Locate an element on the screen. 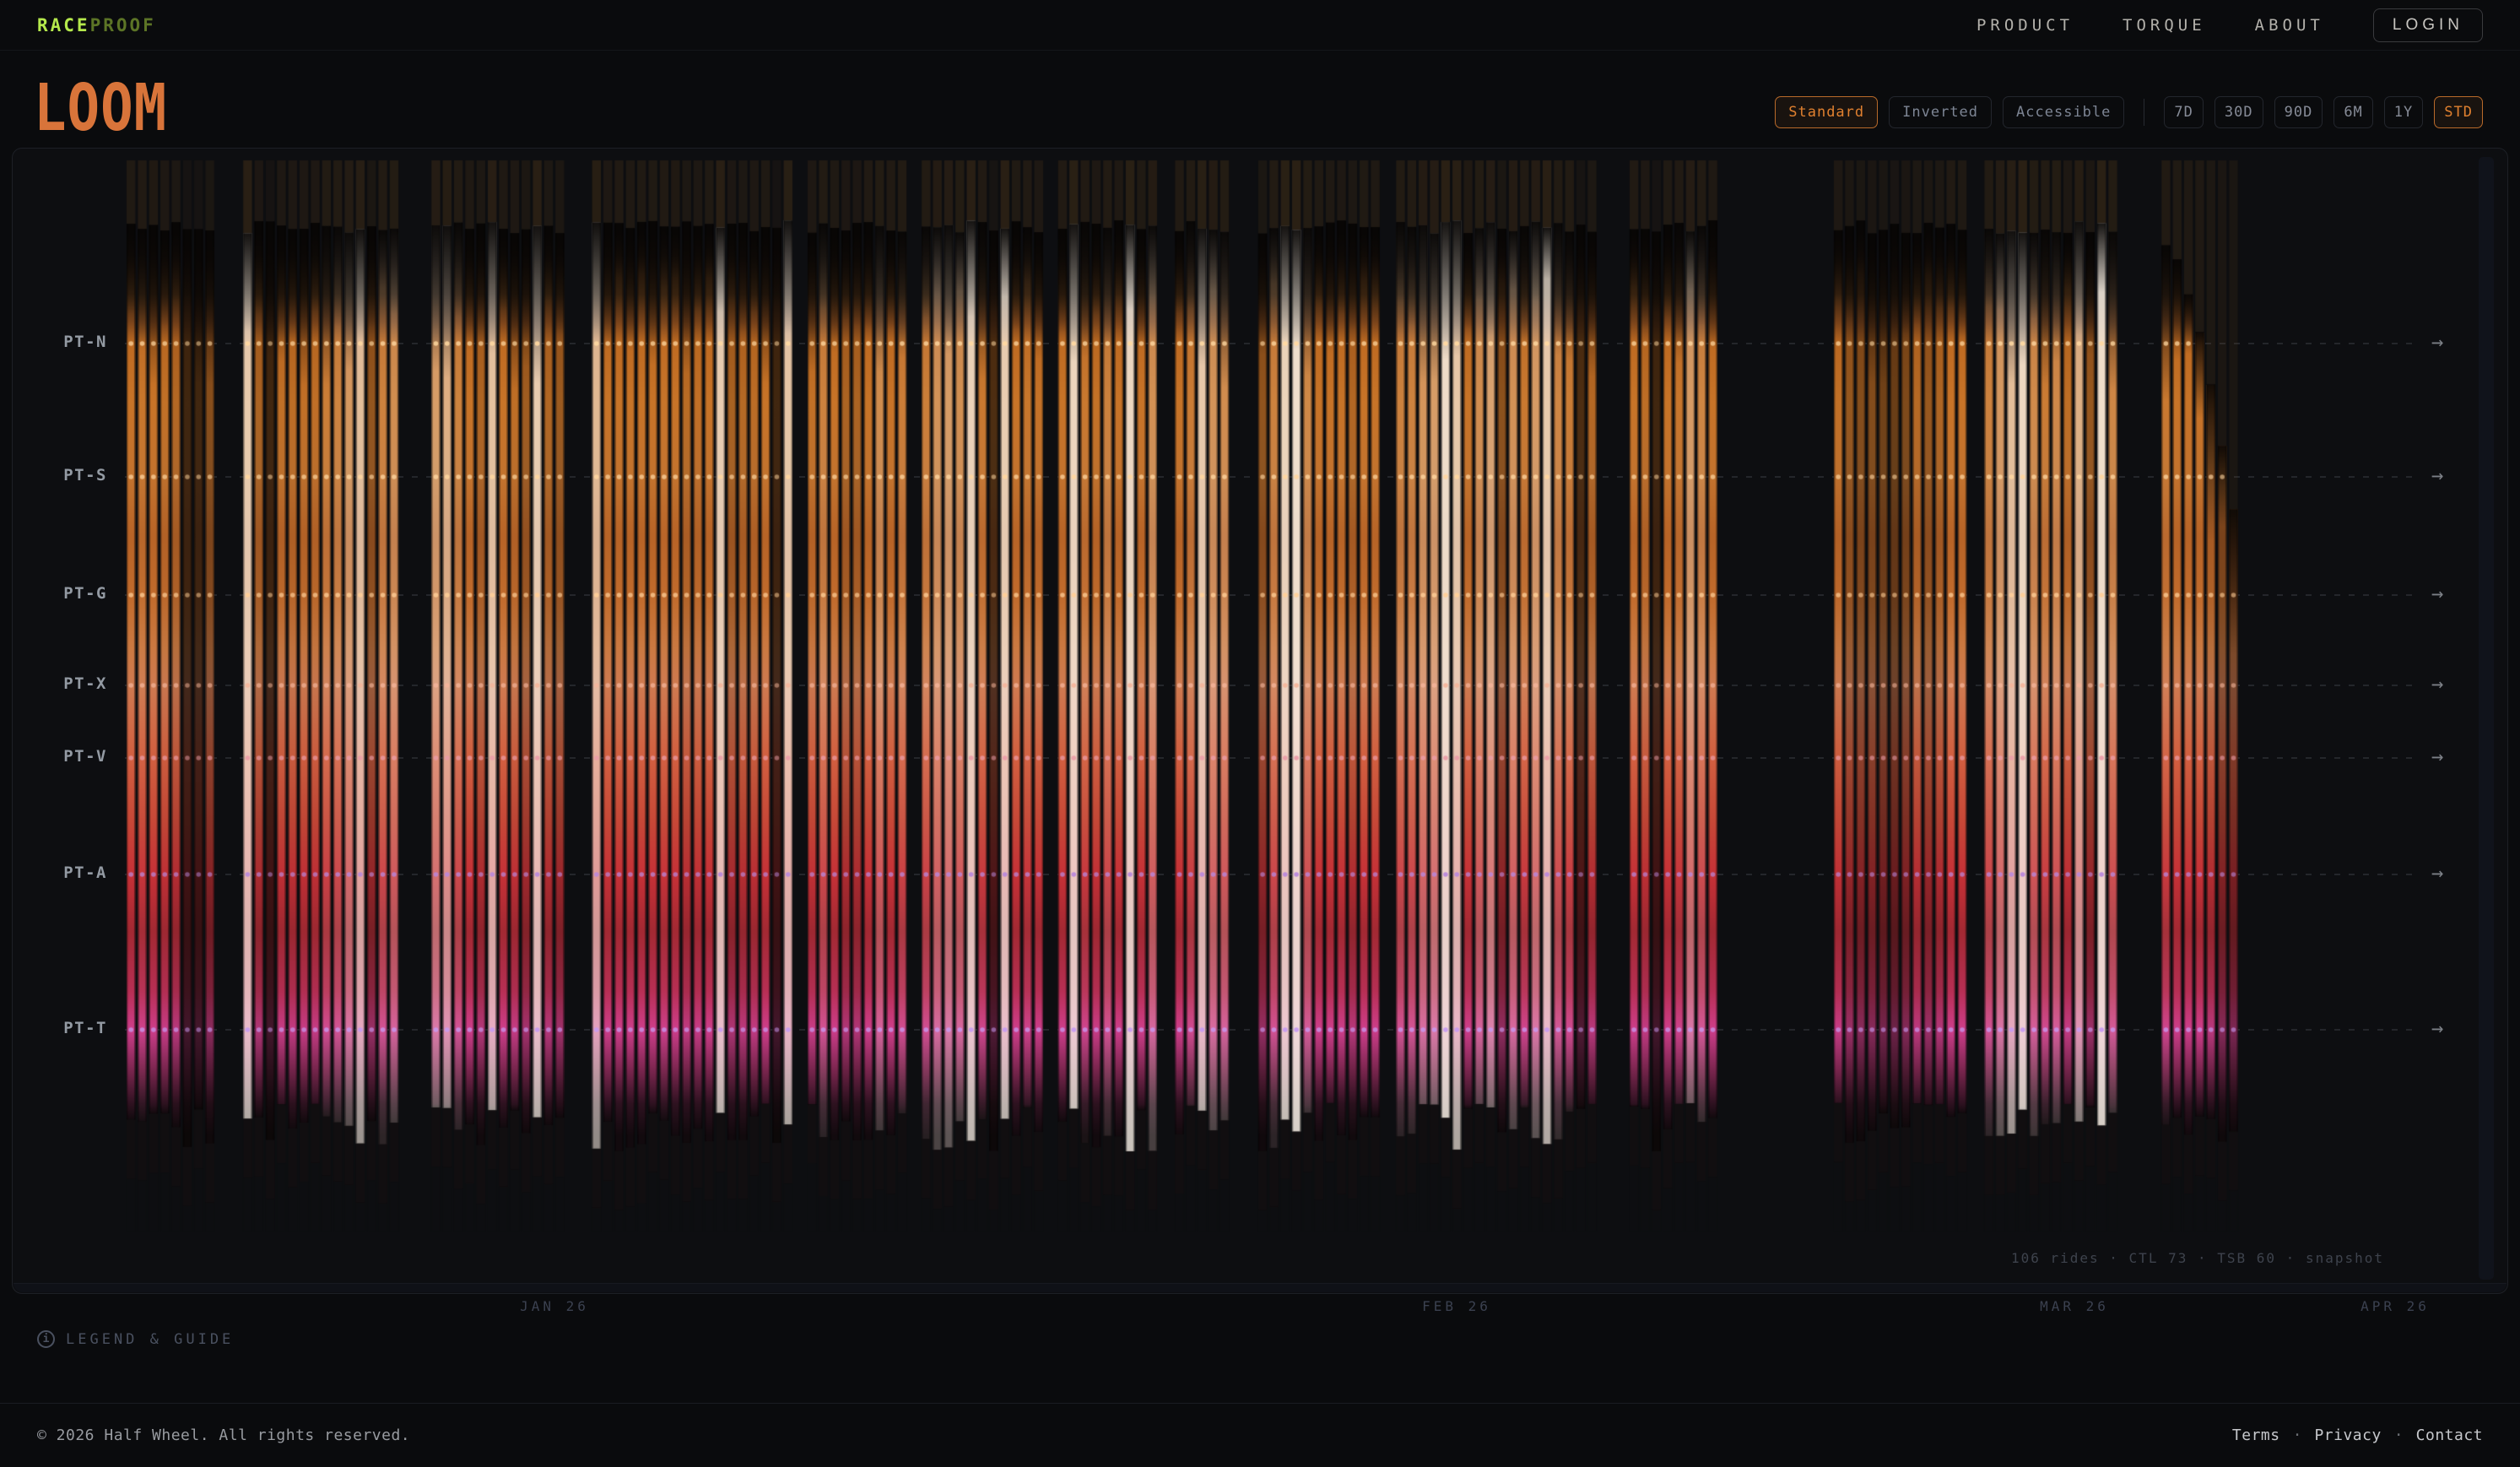 Image resolution: width=2520 pixels, height=1467 pixels. axis-month-label: JAN 26 is located at coordinates (554, 1306).